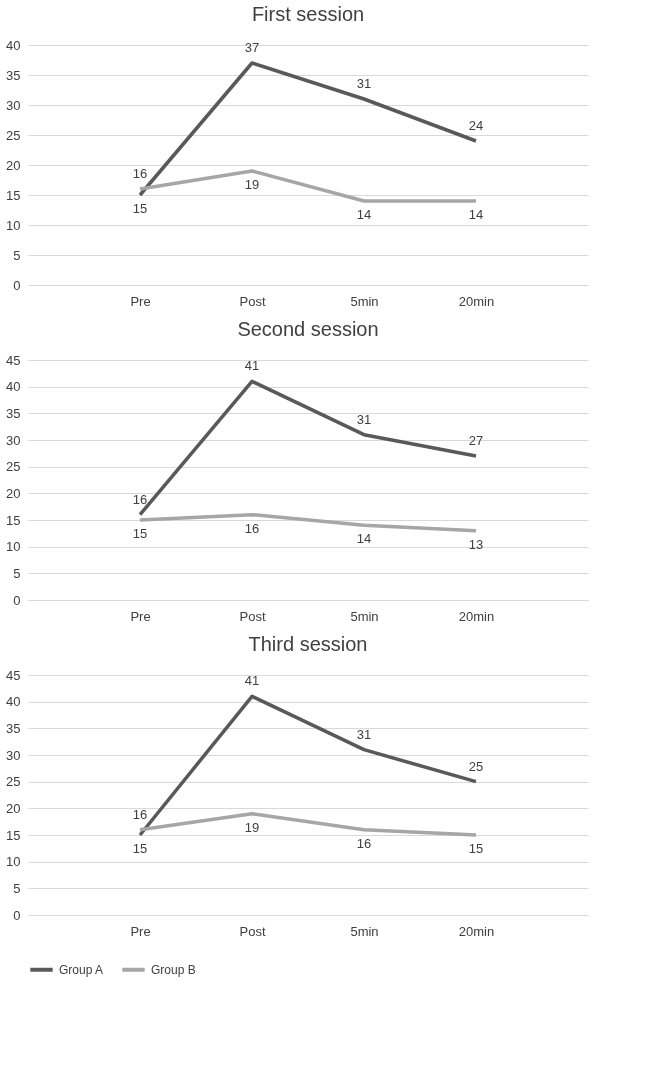 The width and height of the screenshot is (645, 1065). What do you see at coordinates (476, 544) in the screenshot?
I see `data-label: 13` at bounding box center [476, 544].